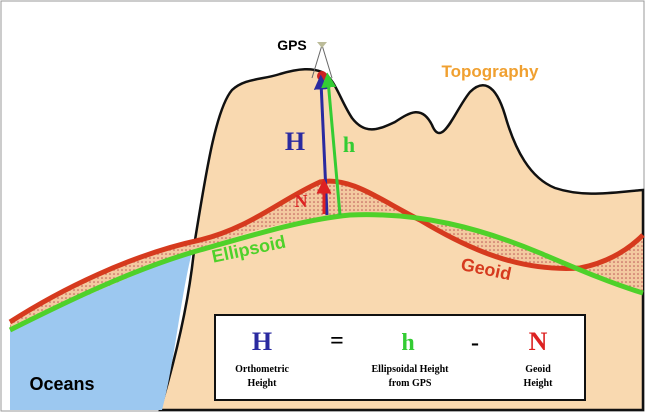  Describe the element at coordinates (349, 144) in the screenshot. I see `h-label: h` at that location.